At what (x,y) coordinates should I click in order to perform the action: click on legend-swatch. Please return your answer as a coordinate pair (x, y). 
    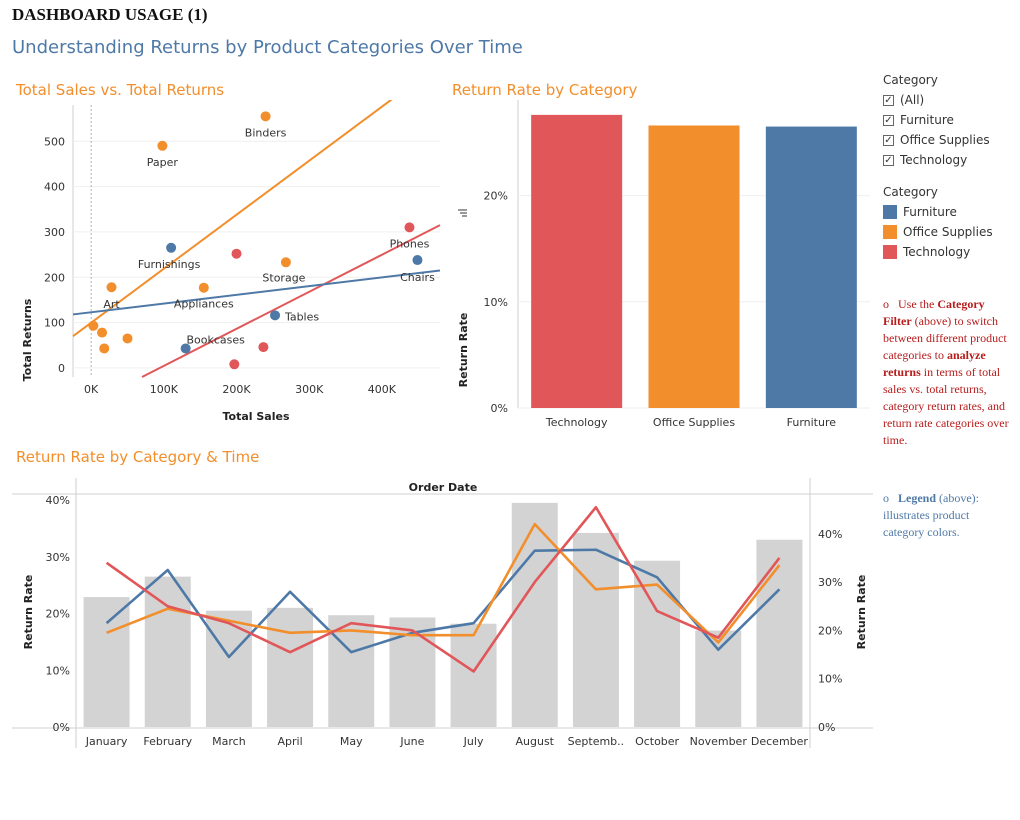
    Looking at the image, I should click on (890, 252).